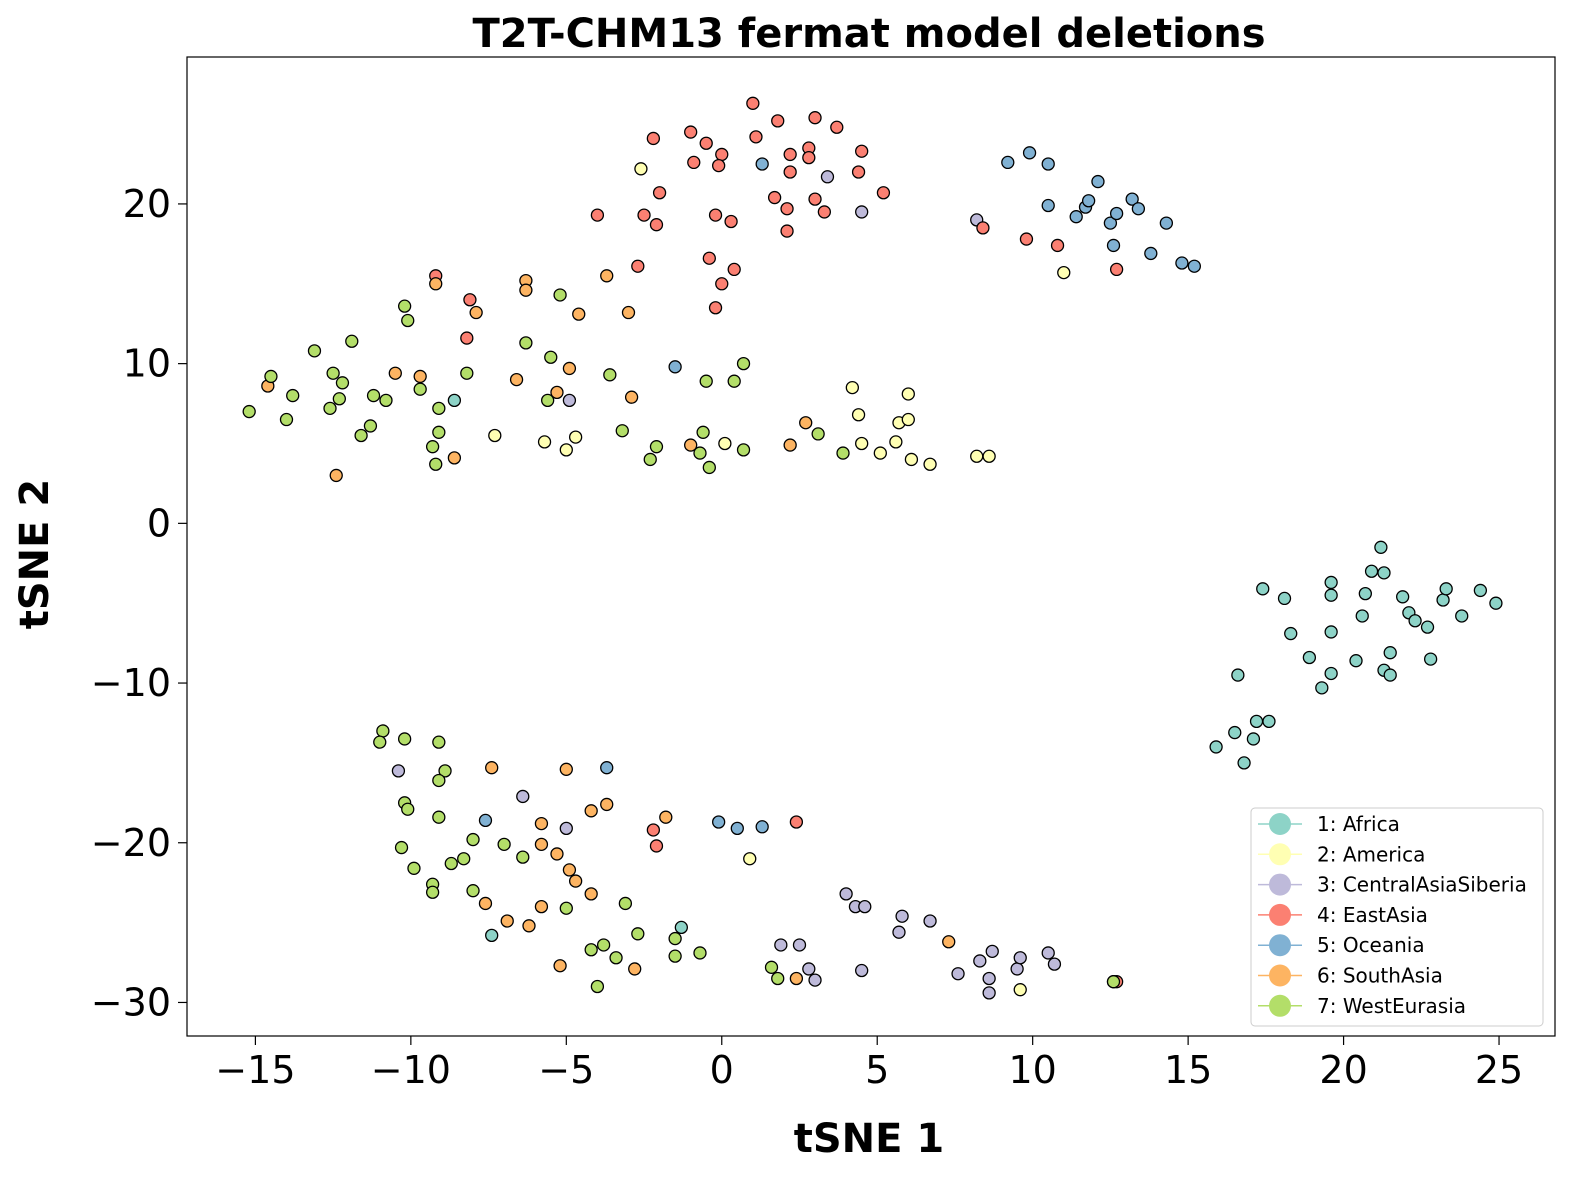 The height and width of the screenshot is (1181, 1574). I want to click on x-tick-label: 20, so click(1343, 1070).